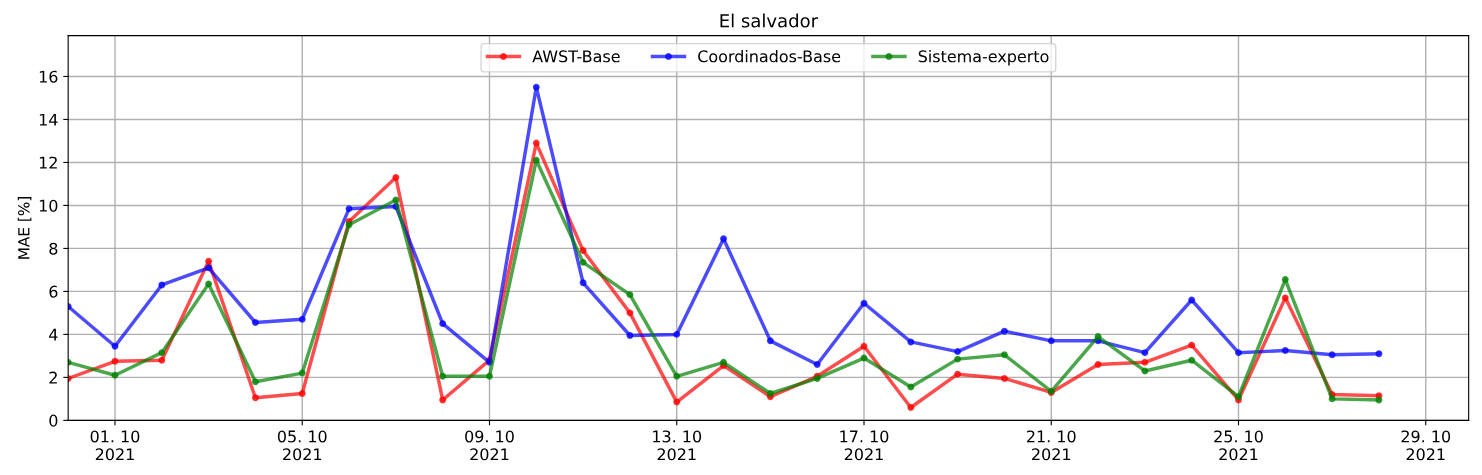 The width and height of the screenshot is (1482, 475). What do you see at coordinates (48, 205) in the screenshot?
I see `y-tick-label: 10` at bounding box center [48, 205].